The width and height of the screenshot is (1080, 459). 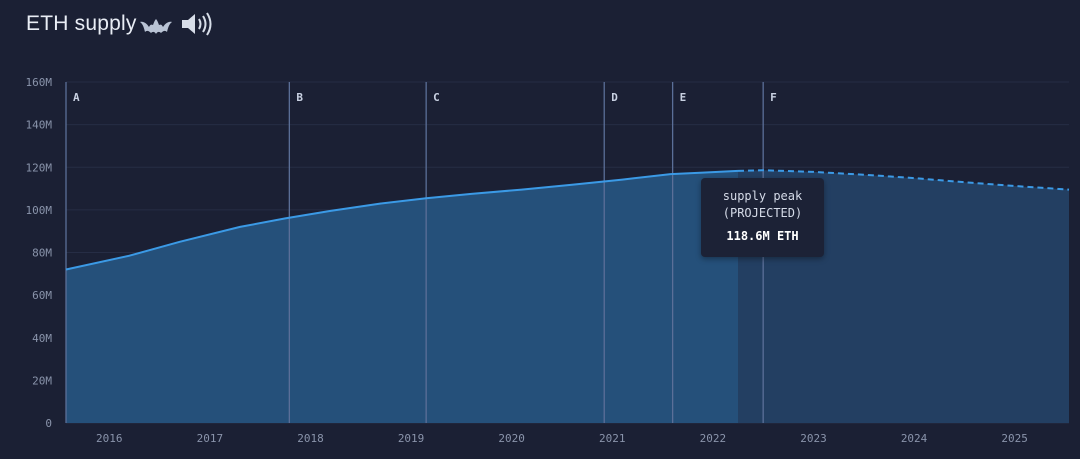 What do you see at coordinates (39, 125) in the screenshot?
I see `y-tick-label: 140M` at bounding box center [39, 125].